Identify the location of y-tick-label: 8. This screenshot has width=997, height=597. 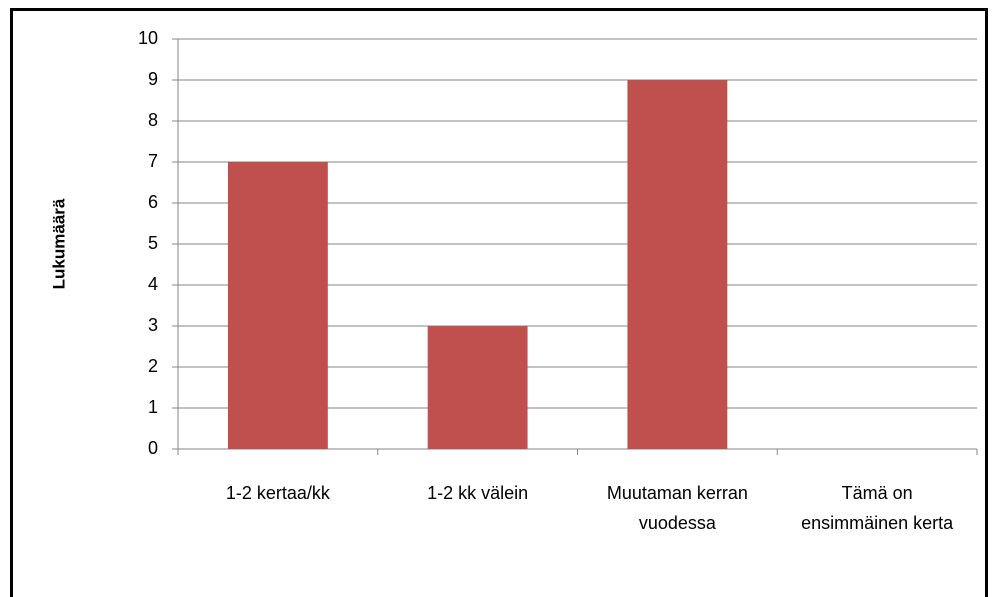
(153, 120).